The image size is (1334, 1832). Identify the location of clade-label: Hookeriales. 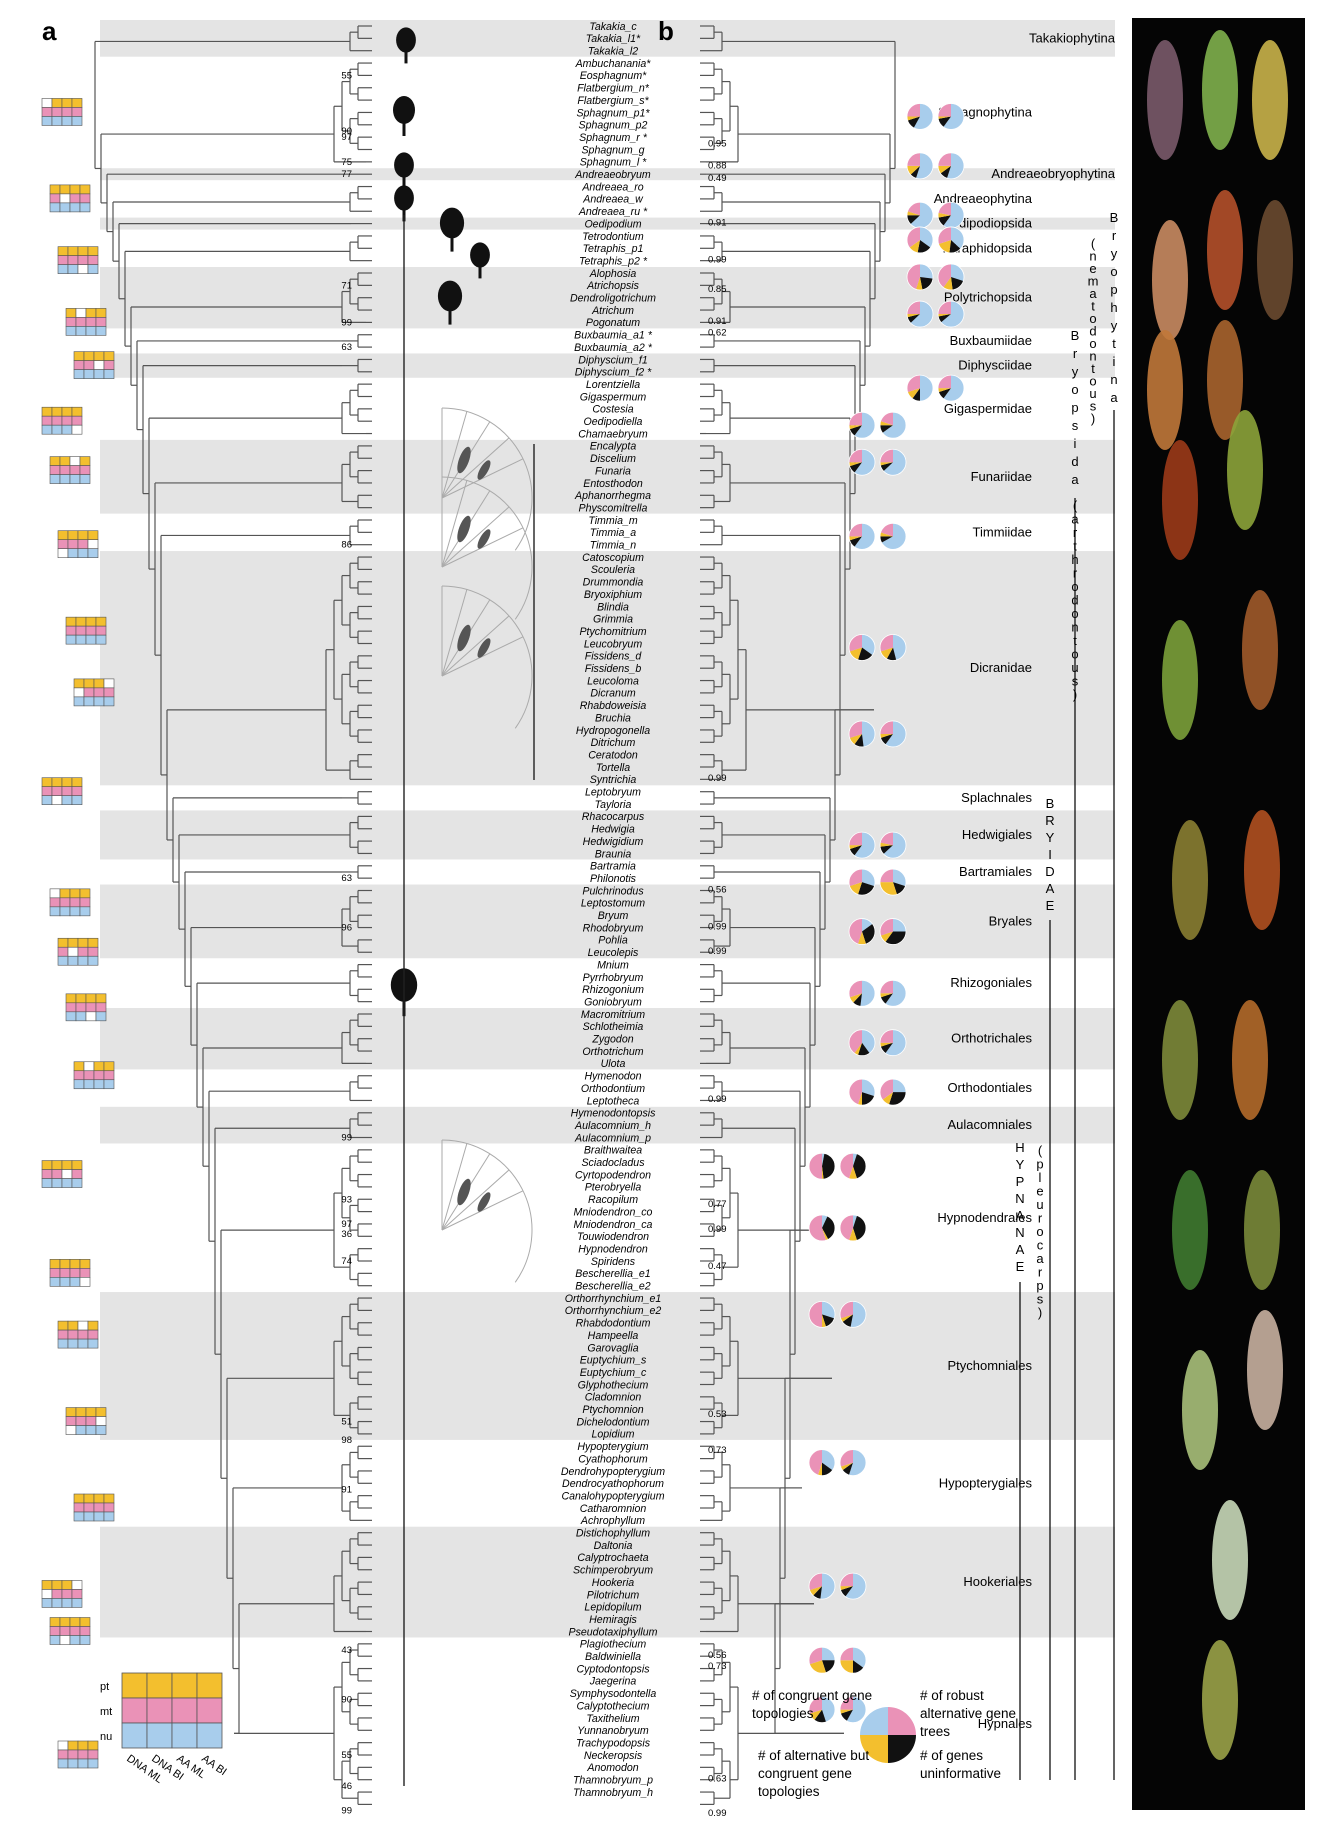
(997, 1581).